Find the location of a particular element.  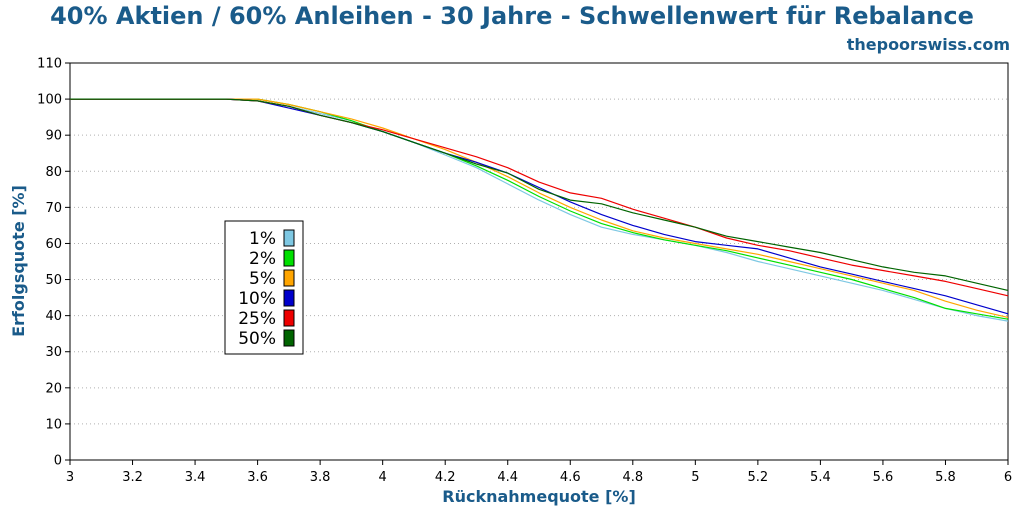

x-axis-label: Rücknahmequote [%] is located at coordinates (539, 496).